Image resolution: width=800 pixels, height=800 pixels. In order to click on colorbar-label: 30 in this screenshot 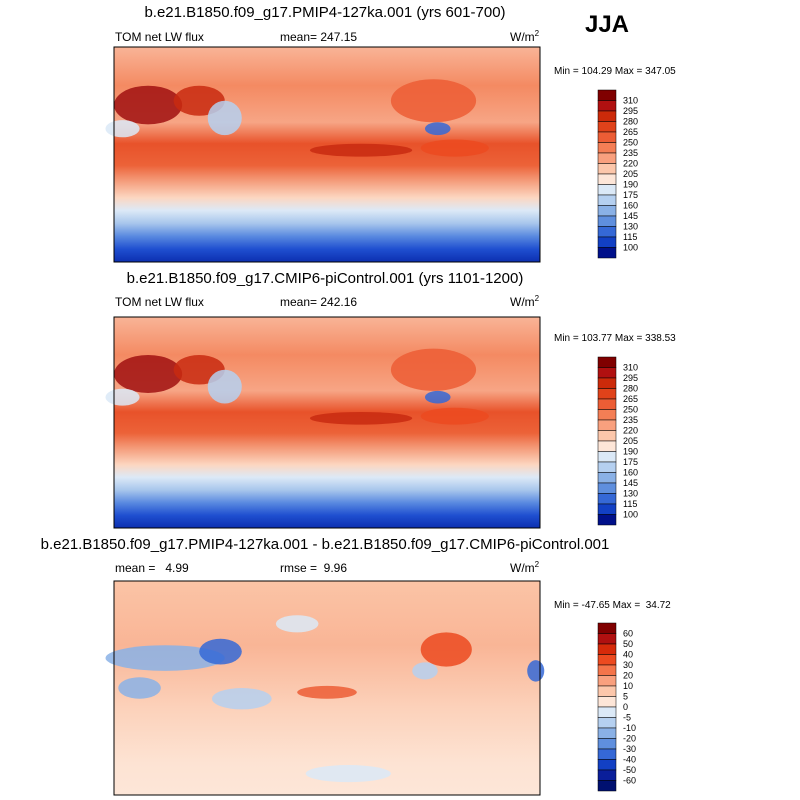, I will do `click(628, 665)`.